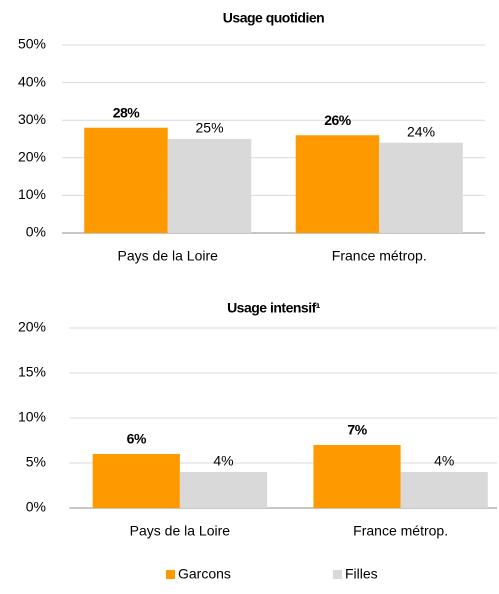  Describe the element at coordinates (274, 308) in the screenshot. I see `chart-title: Usage intensif¹` at that location.